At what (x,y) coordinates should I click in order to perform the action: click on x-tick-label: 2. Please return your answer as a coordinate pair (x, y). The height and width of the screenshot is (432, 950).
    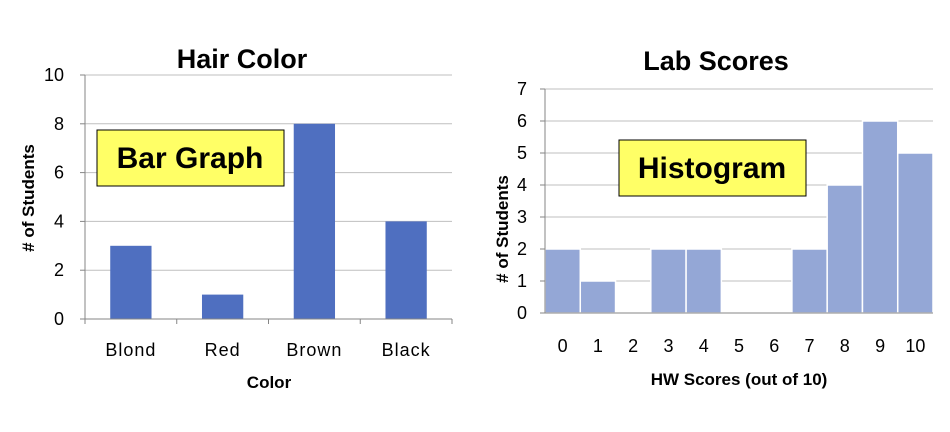
    Looking at the image, I should click on (633, 346).